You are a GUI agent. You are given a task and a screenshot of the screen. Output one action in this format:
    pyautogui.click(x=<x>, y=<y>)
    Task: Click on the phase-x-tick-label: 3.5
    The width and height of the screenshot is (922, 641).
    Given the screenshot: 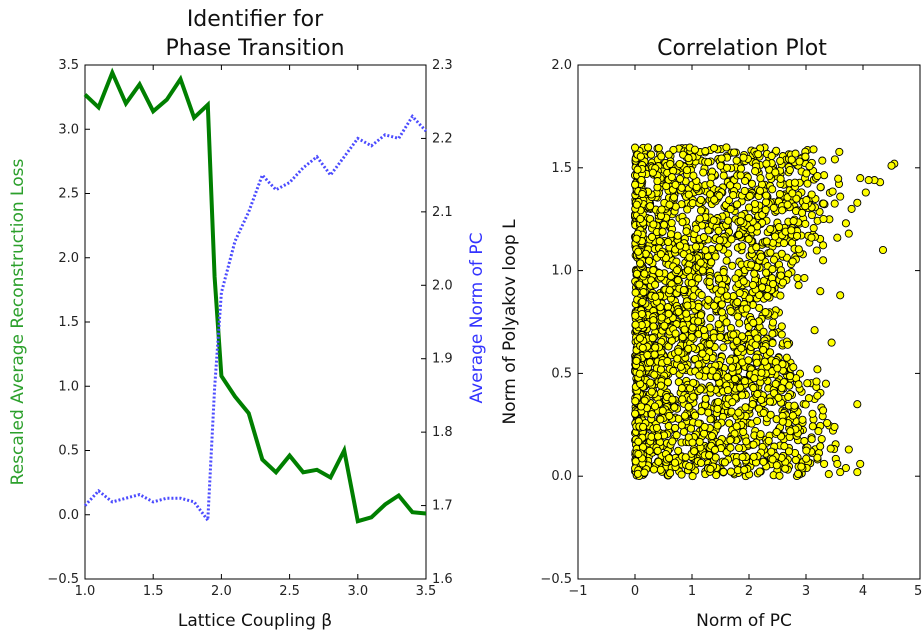 What is the action you would take?
    pyautogui.click(x=426, y=591)
    